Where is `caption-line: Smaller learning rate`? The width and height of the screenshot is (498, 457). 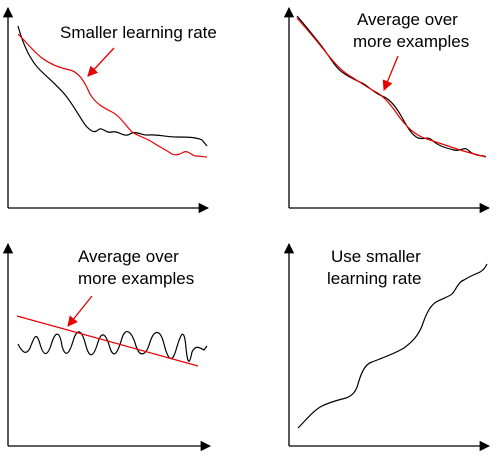
caption-line: Smaller learning rate is located at coordinates (138, 32).